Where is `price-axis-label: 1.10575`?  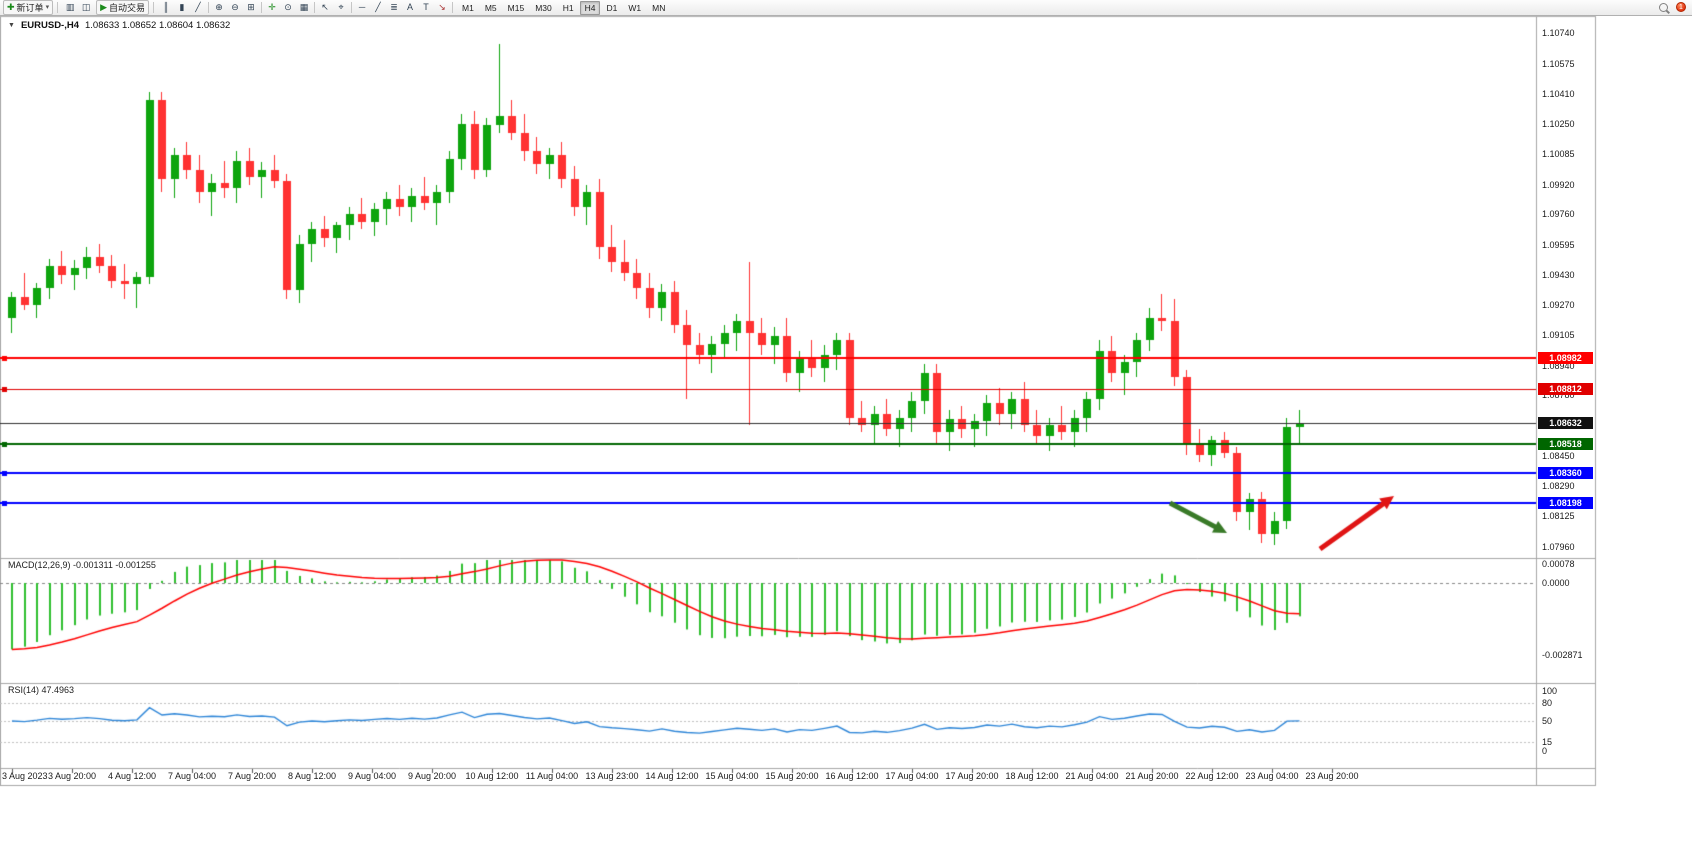 price-axis-label: 1.10575 is located at coordinates (1558, 63).